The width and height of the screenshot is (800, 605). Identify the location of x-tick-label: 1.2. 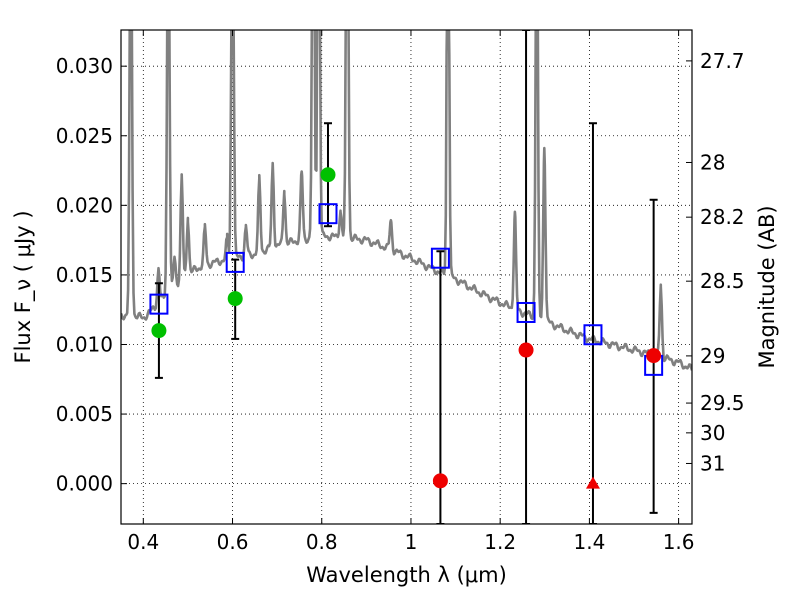
(500, 542).